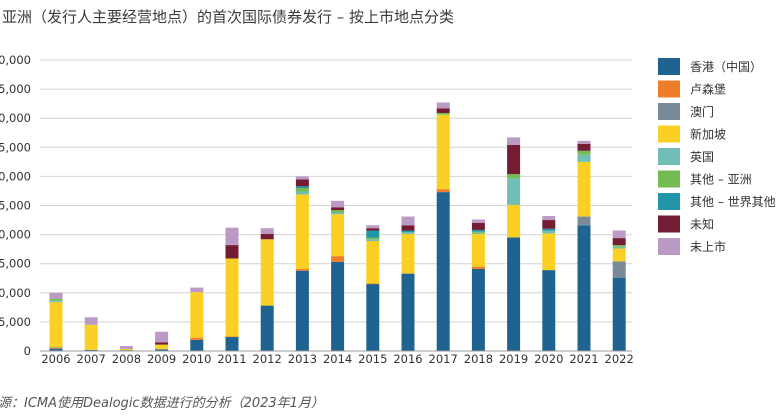 This screenshot has width=780, height=418. What do you see at coordinates (91, 359) in the screenshot?
I see `x-tick-label: 2007` at bounding box center [91, 359].